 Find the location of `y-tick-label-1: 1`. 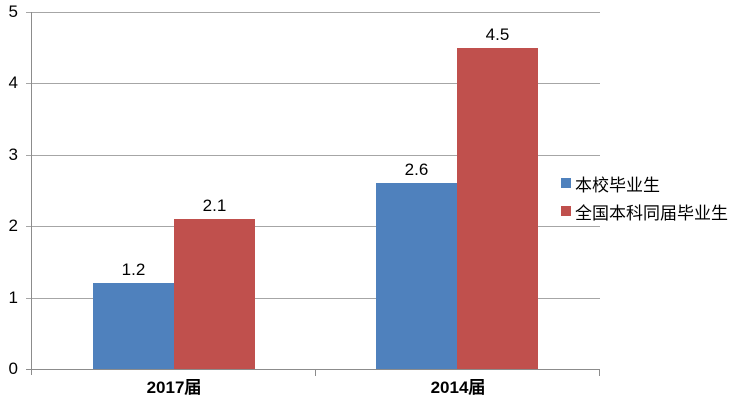

y-tick-label-1: 1 is located at coordinates (13, 297).